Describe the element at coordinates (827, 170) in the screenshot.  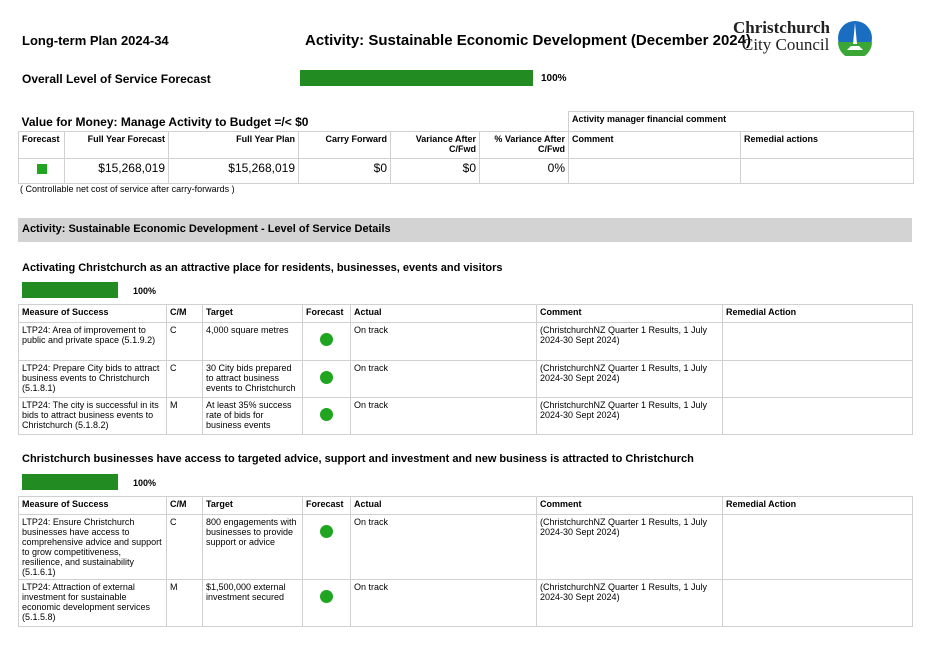
I see `remedial` at that location.